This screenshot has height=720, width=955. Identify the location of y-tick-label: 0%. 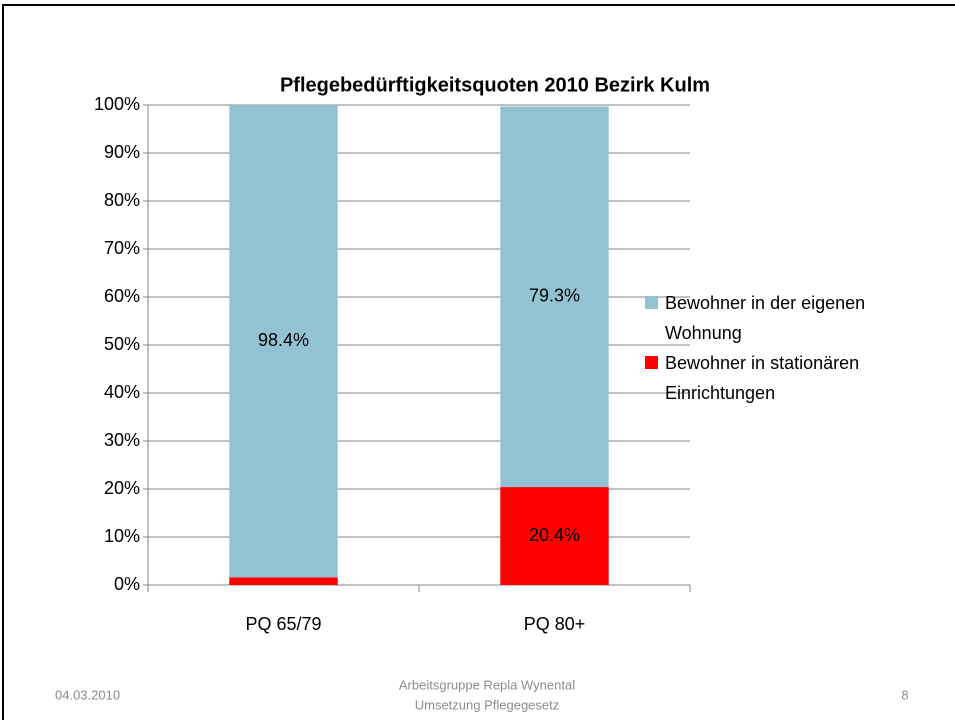
(127, 584).